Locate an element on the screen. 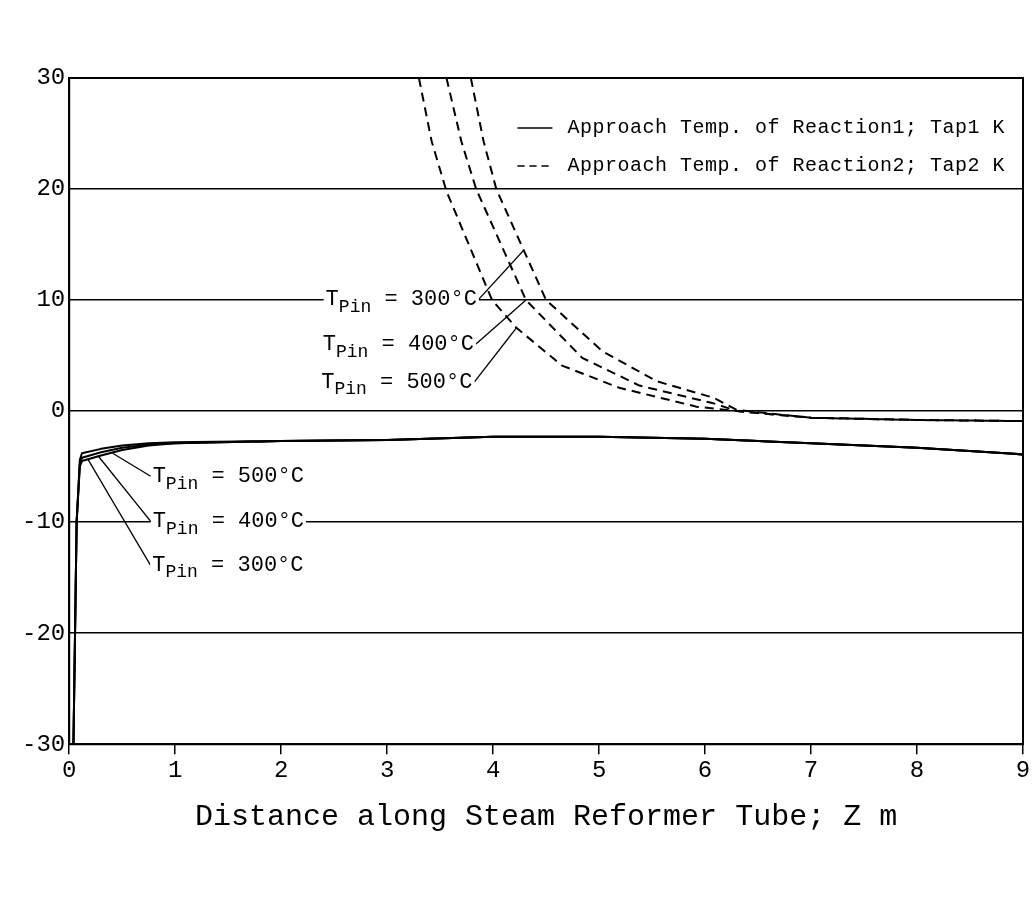 The image size is (1033, 909). legend-label: Approach Temp. of Reaction2; Tap2 K is located at coordinates (786, 166).